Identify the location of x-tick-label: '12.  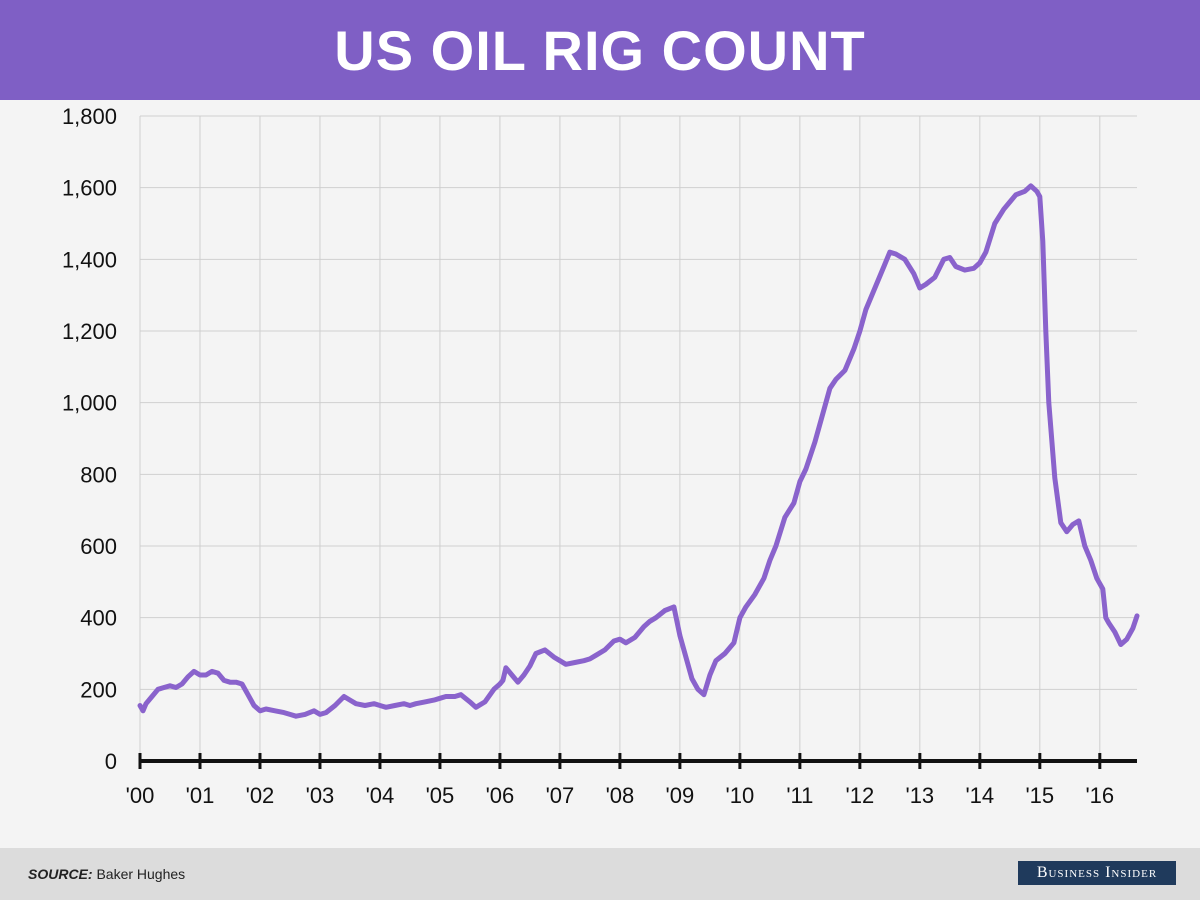
(860, 795).